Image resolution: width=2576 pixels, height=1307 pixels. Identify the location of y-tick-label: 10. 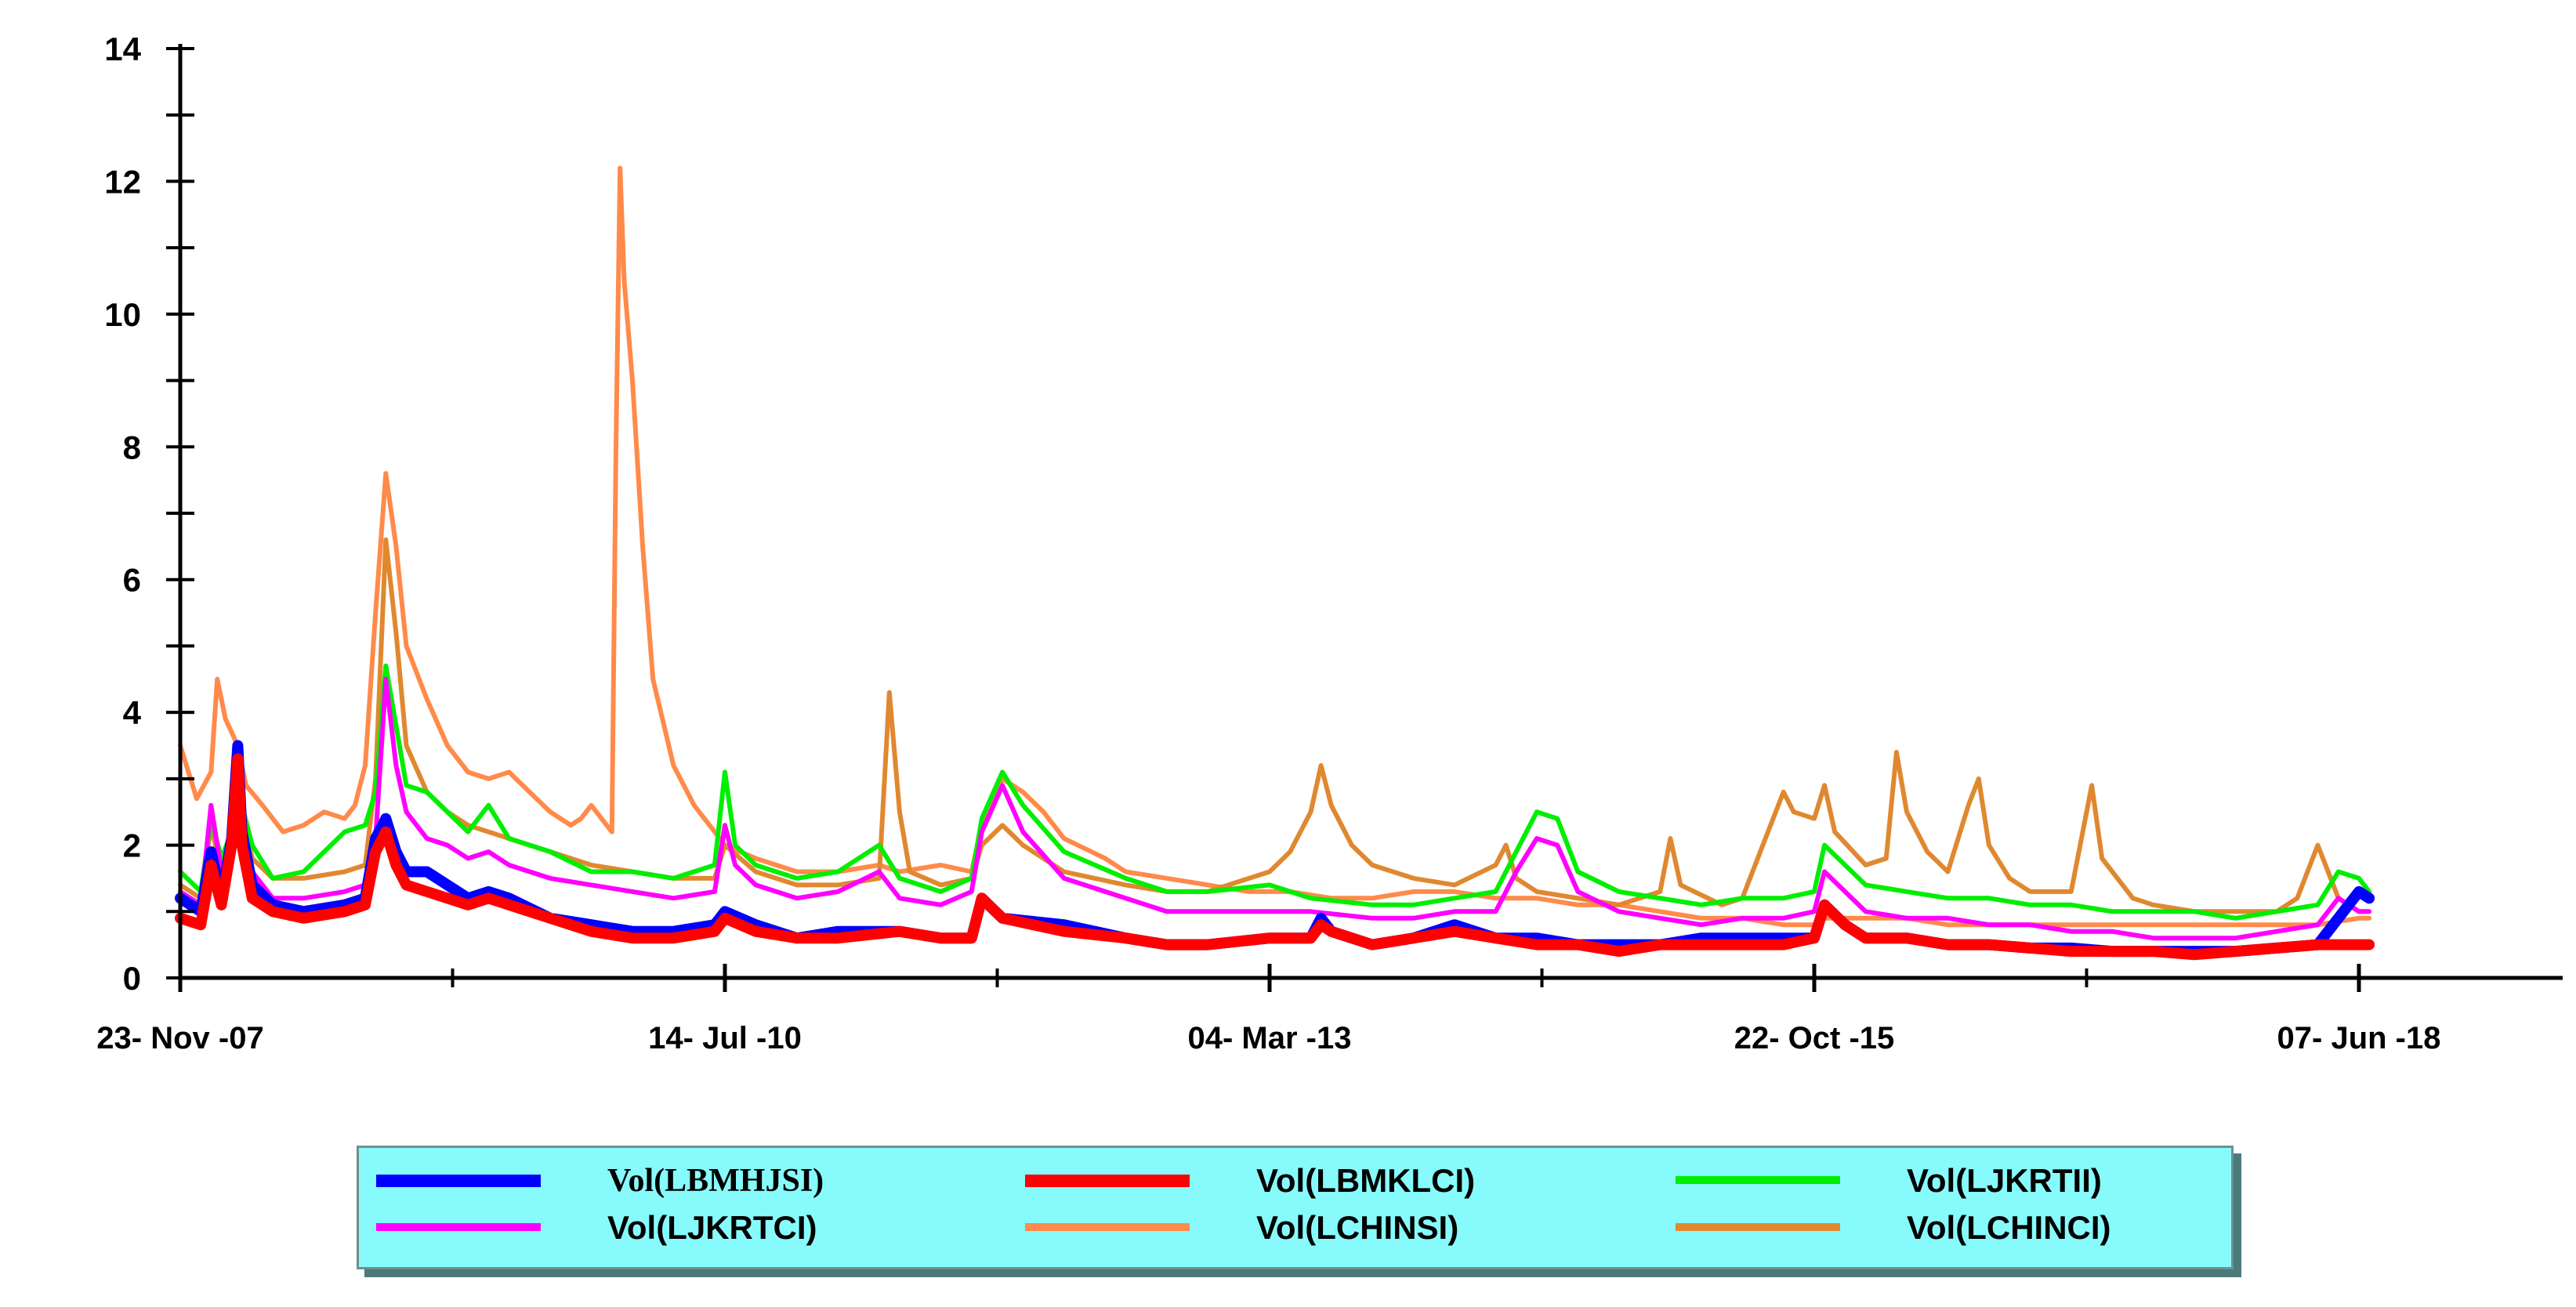
(122, 315).